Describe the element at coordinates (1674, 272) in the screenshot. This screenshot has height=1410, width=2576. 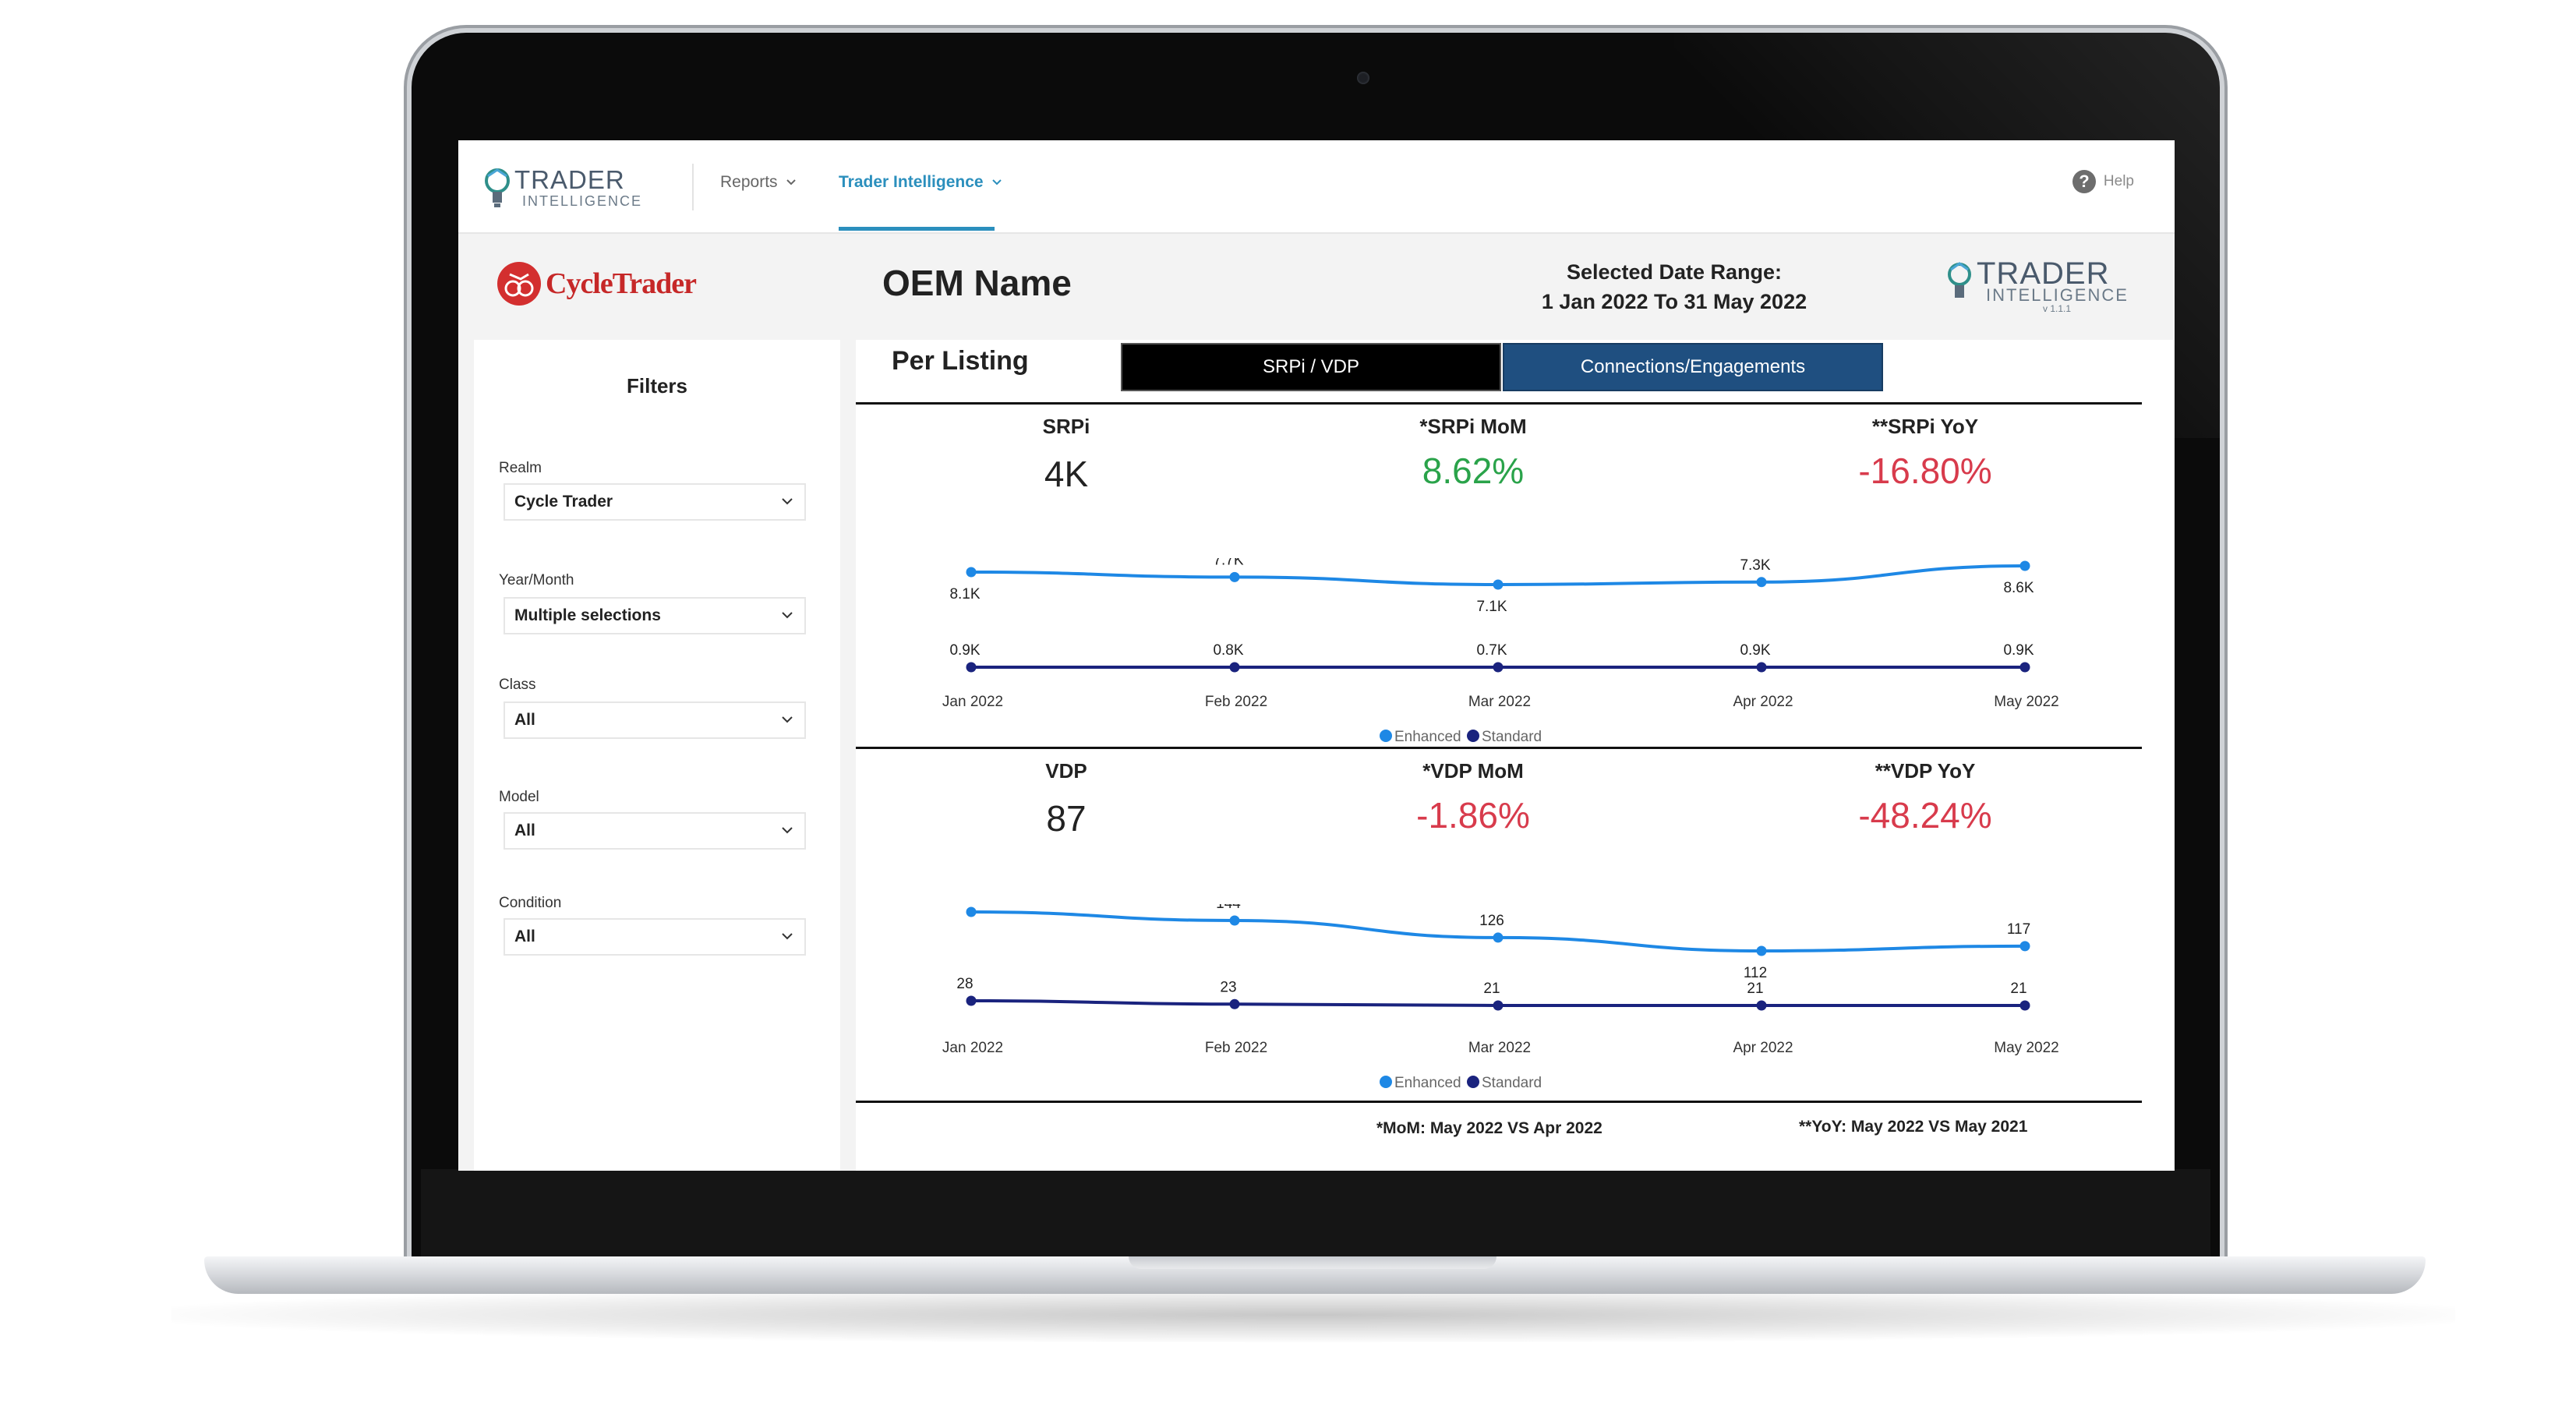
I see `date-range-label: Selected Date Range:` at that location.